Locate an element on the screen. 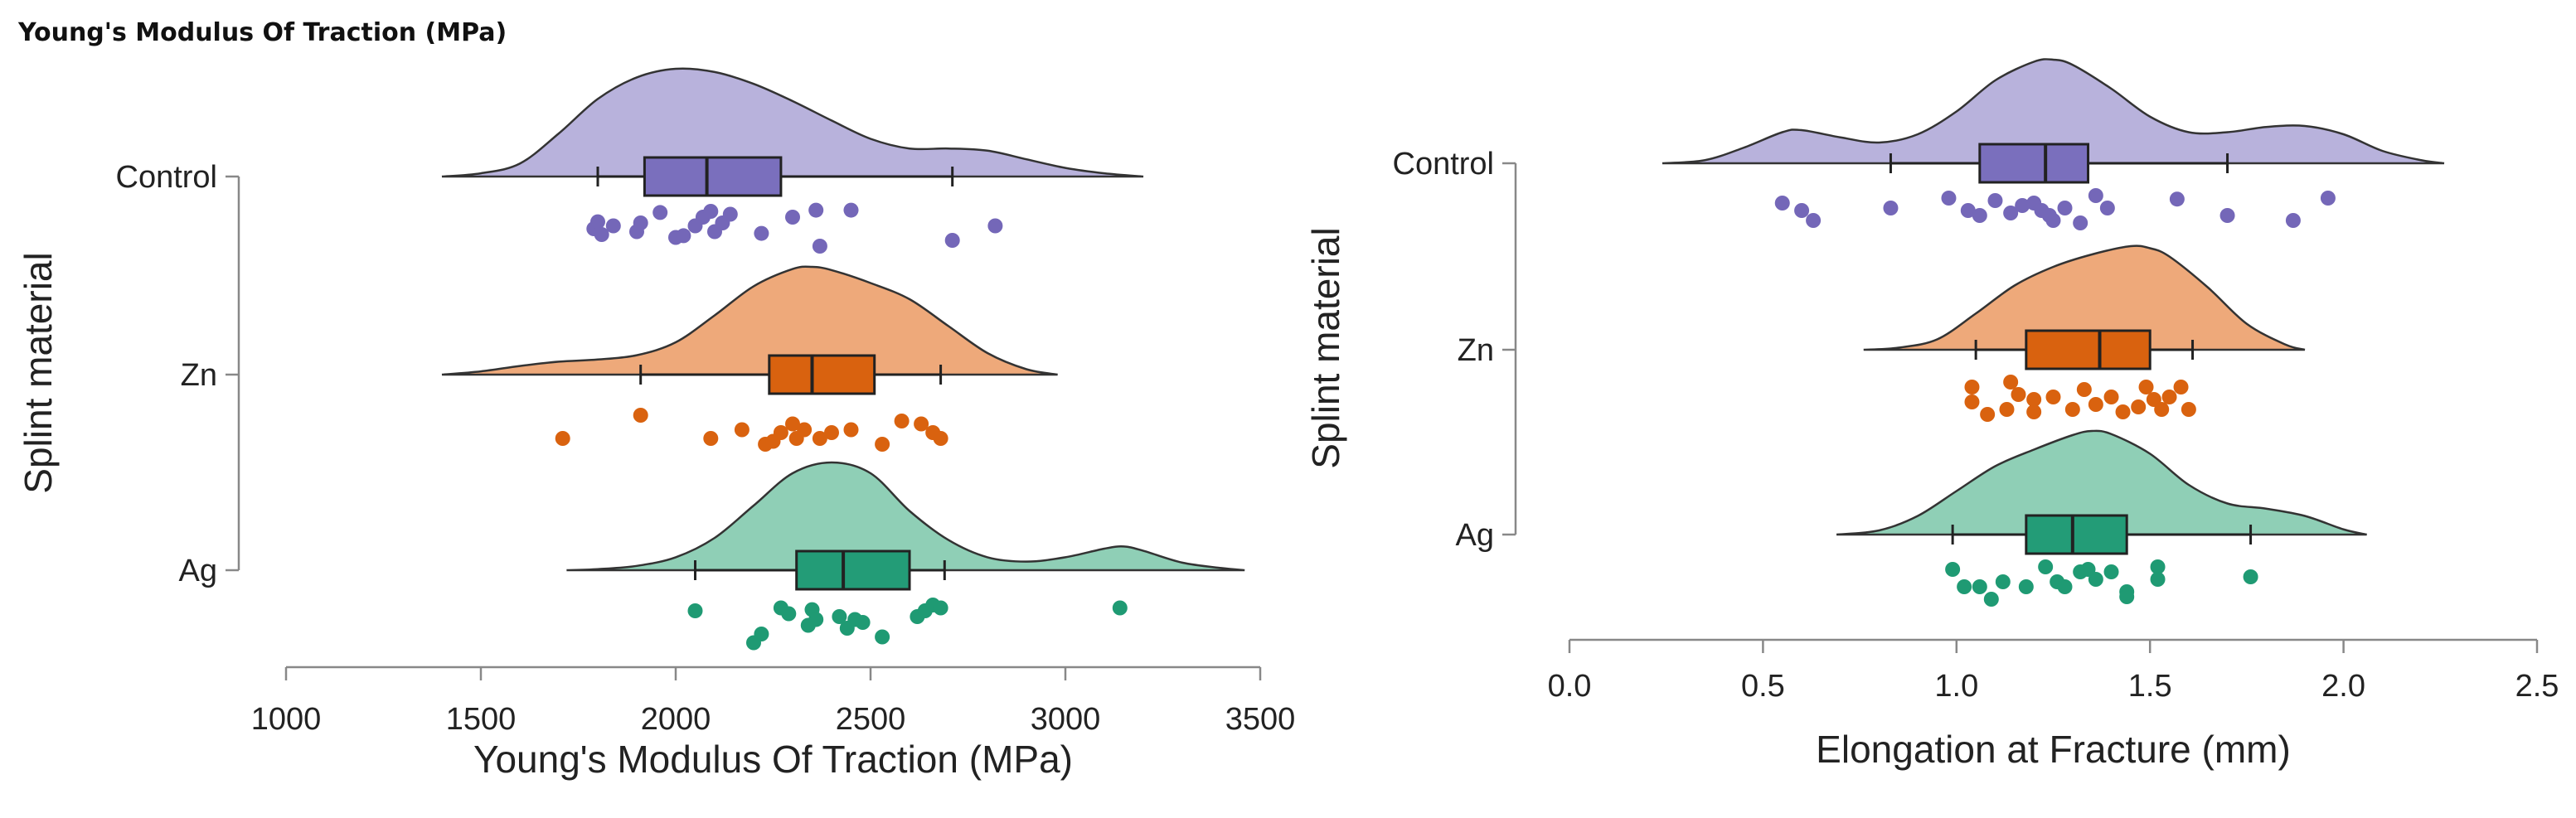 The image size is (2576, 818). y-tick-label: Zn is located at coordinates (1476, 350).